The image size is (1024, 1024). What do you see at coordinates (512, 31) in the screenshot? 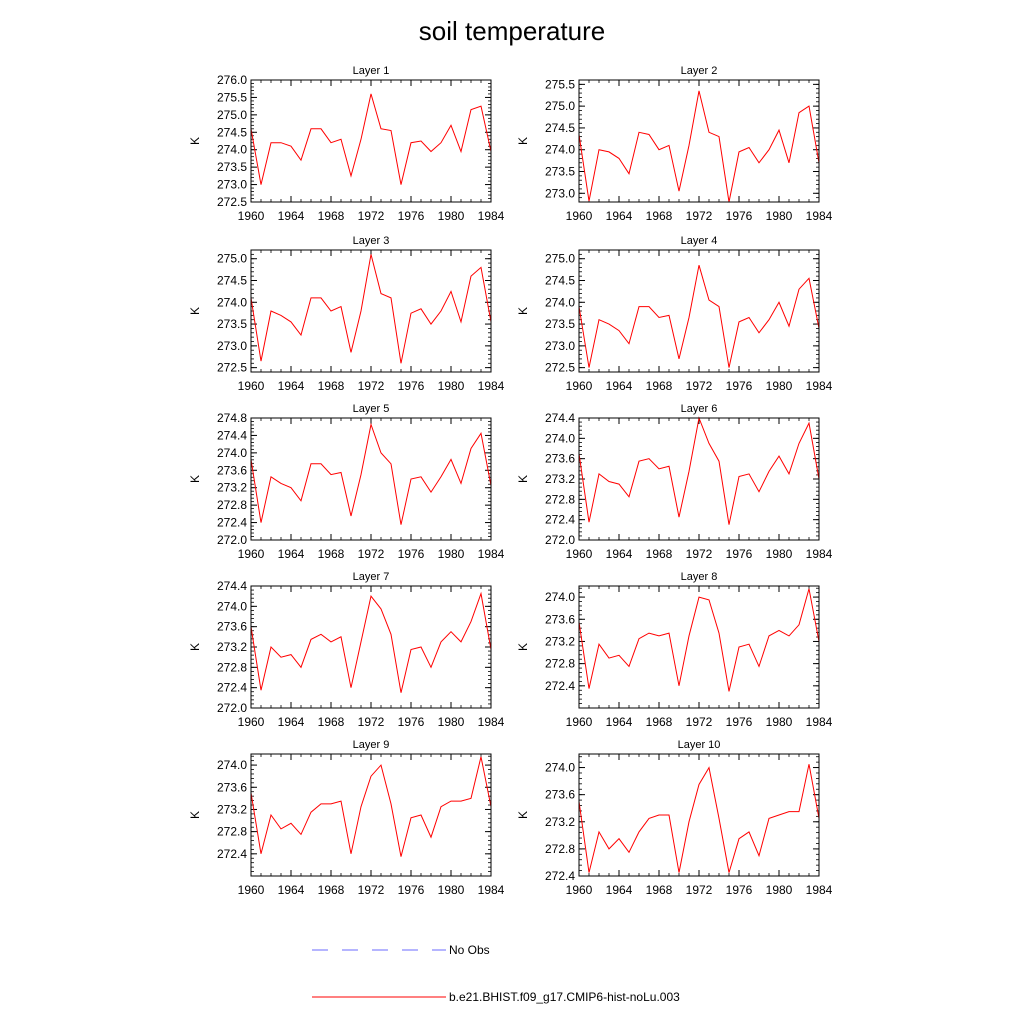
I see `figure-title: soil temperature` at bounding box center [512, 31].